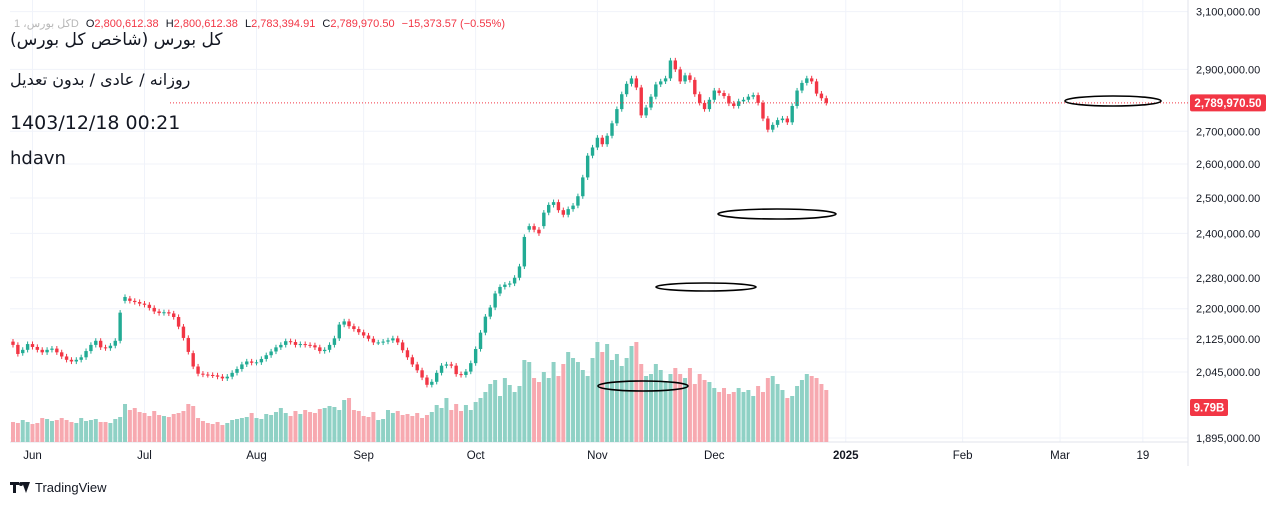  What do you see at coordinates (90, 24) in the screenshot?
I see `open-key: O` at bounding box center [90, 24].